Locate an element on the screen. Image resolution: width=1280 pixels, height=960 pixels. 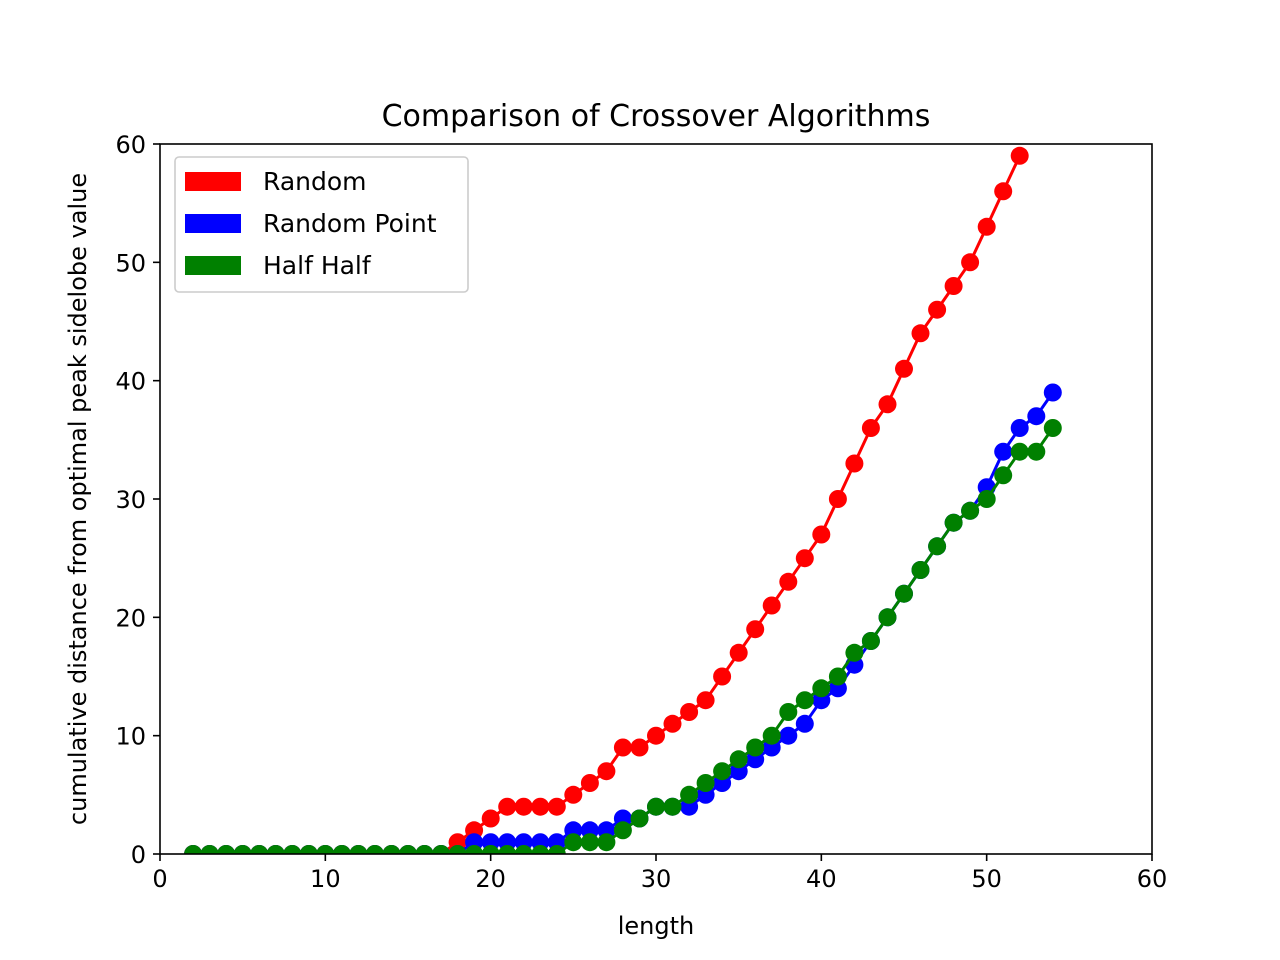
y-tick-label: 30 is located at coordinates (130, 500).